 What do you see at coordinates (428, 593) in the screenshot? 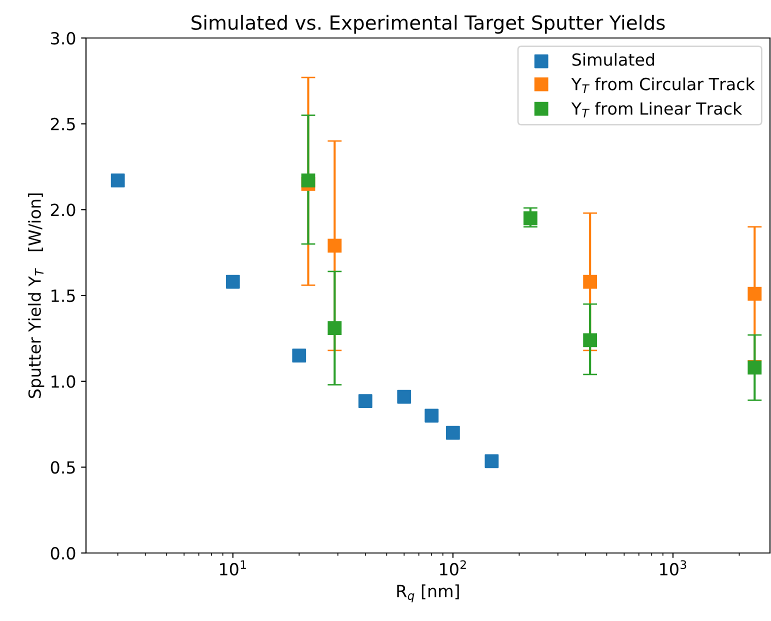
I see `x-axis-title: R$_{q}$ [nm]` at bounding box center [428, 593].